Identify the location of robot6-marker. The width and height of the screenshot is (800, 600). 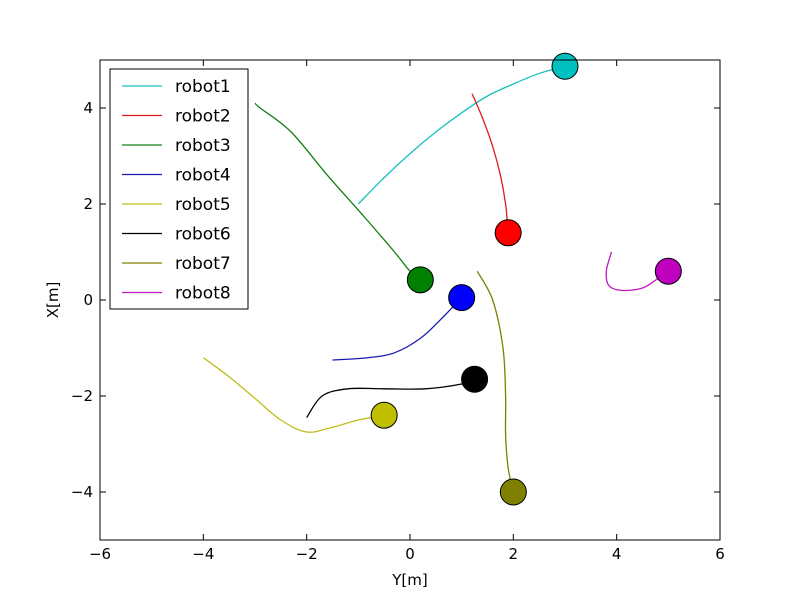
(475, 379).